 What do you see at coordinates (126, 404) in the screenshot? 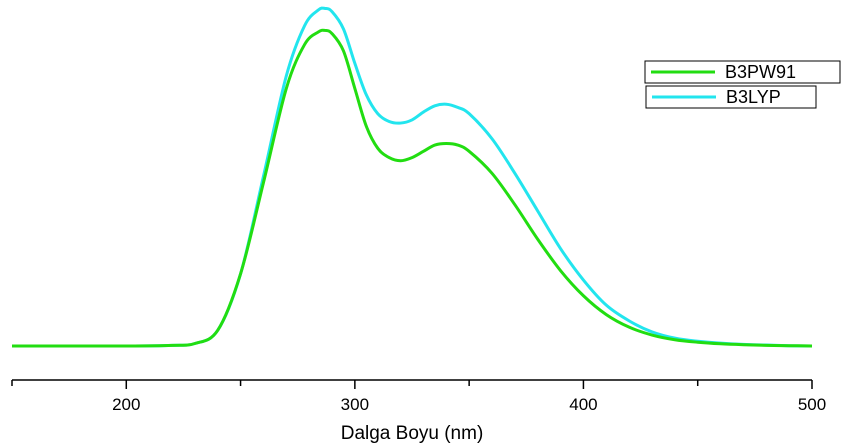
I see `x-tick-label-200: 200` at bounding box center [126, 404].